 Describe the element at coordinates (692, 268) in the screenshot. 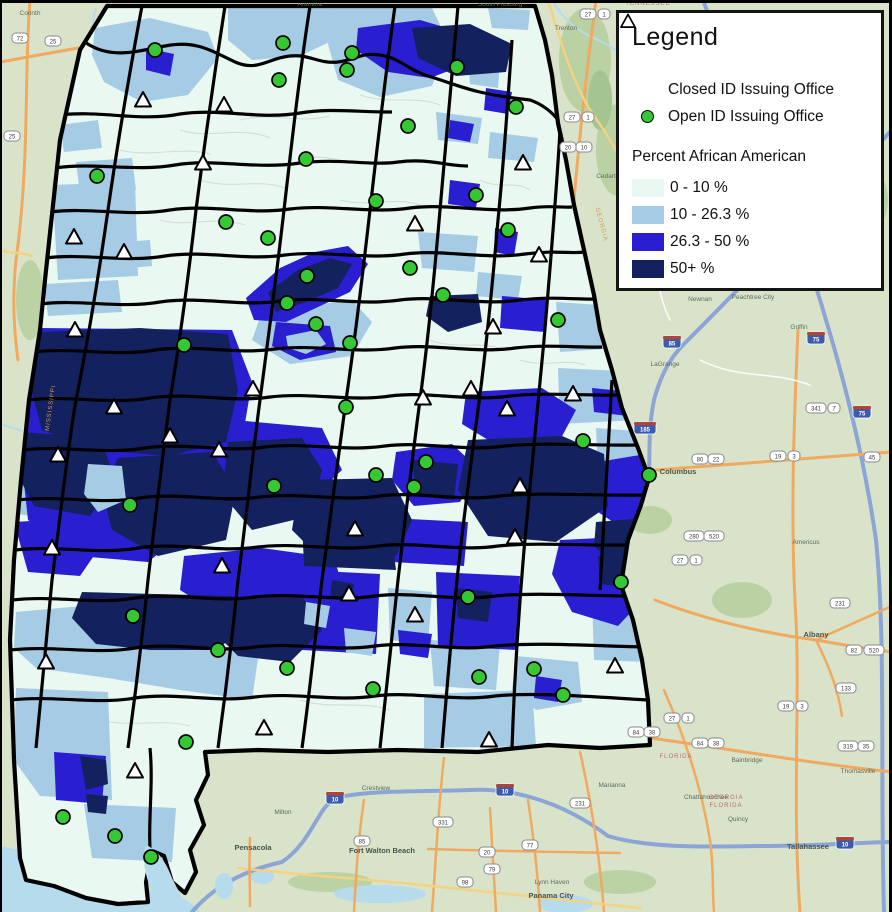

I see `legend-class-label: 50+ %` at that location.